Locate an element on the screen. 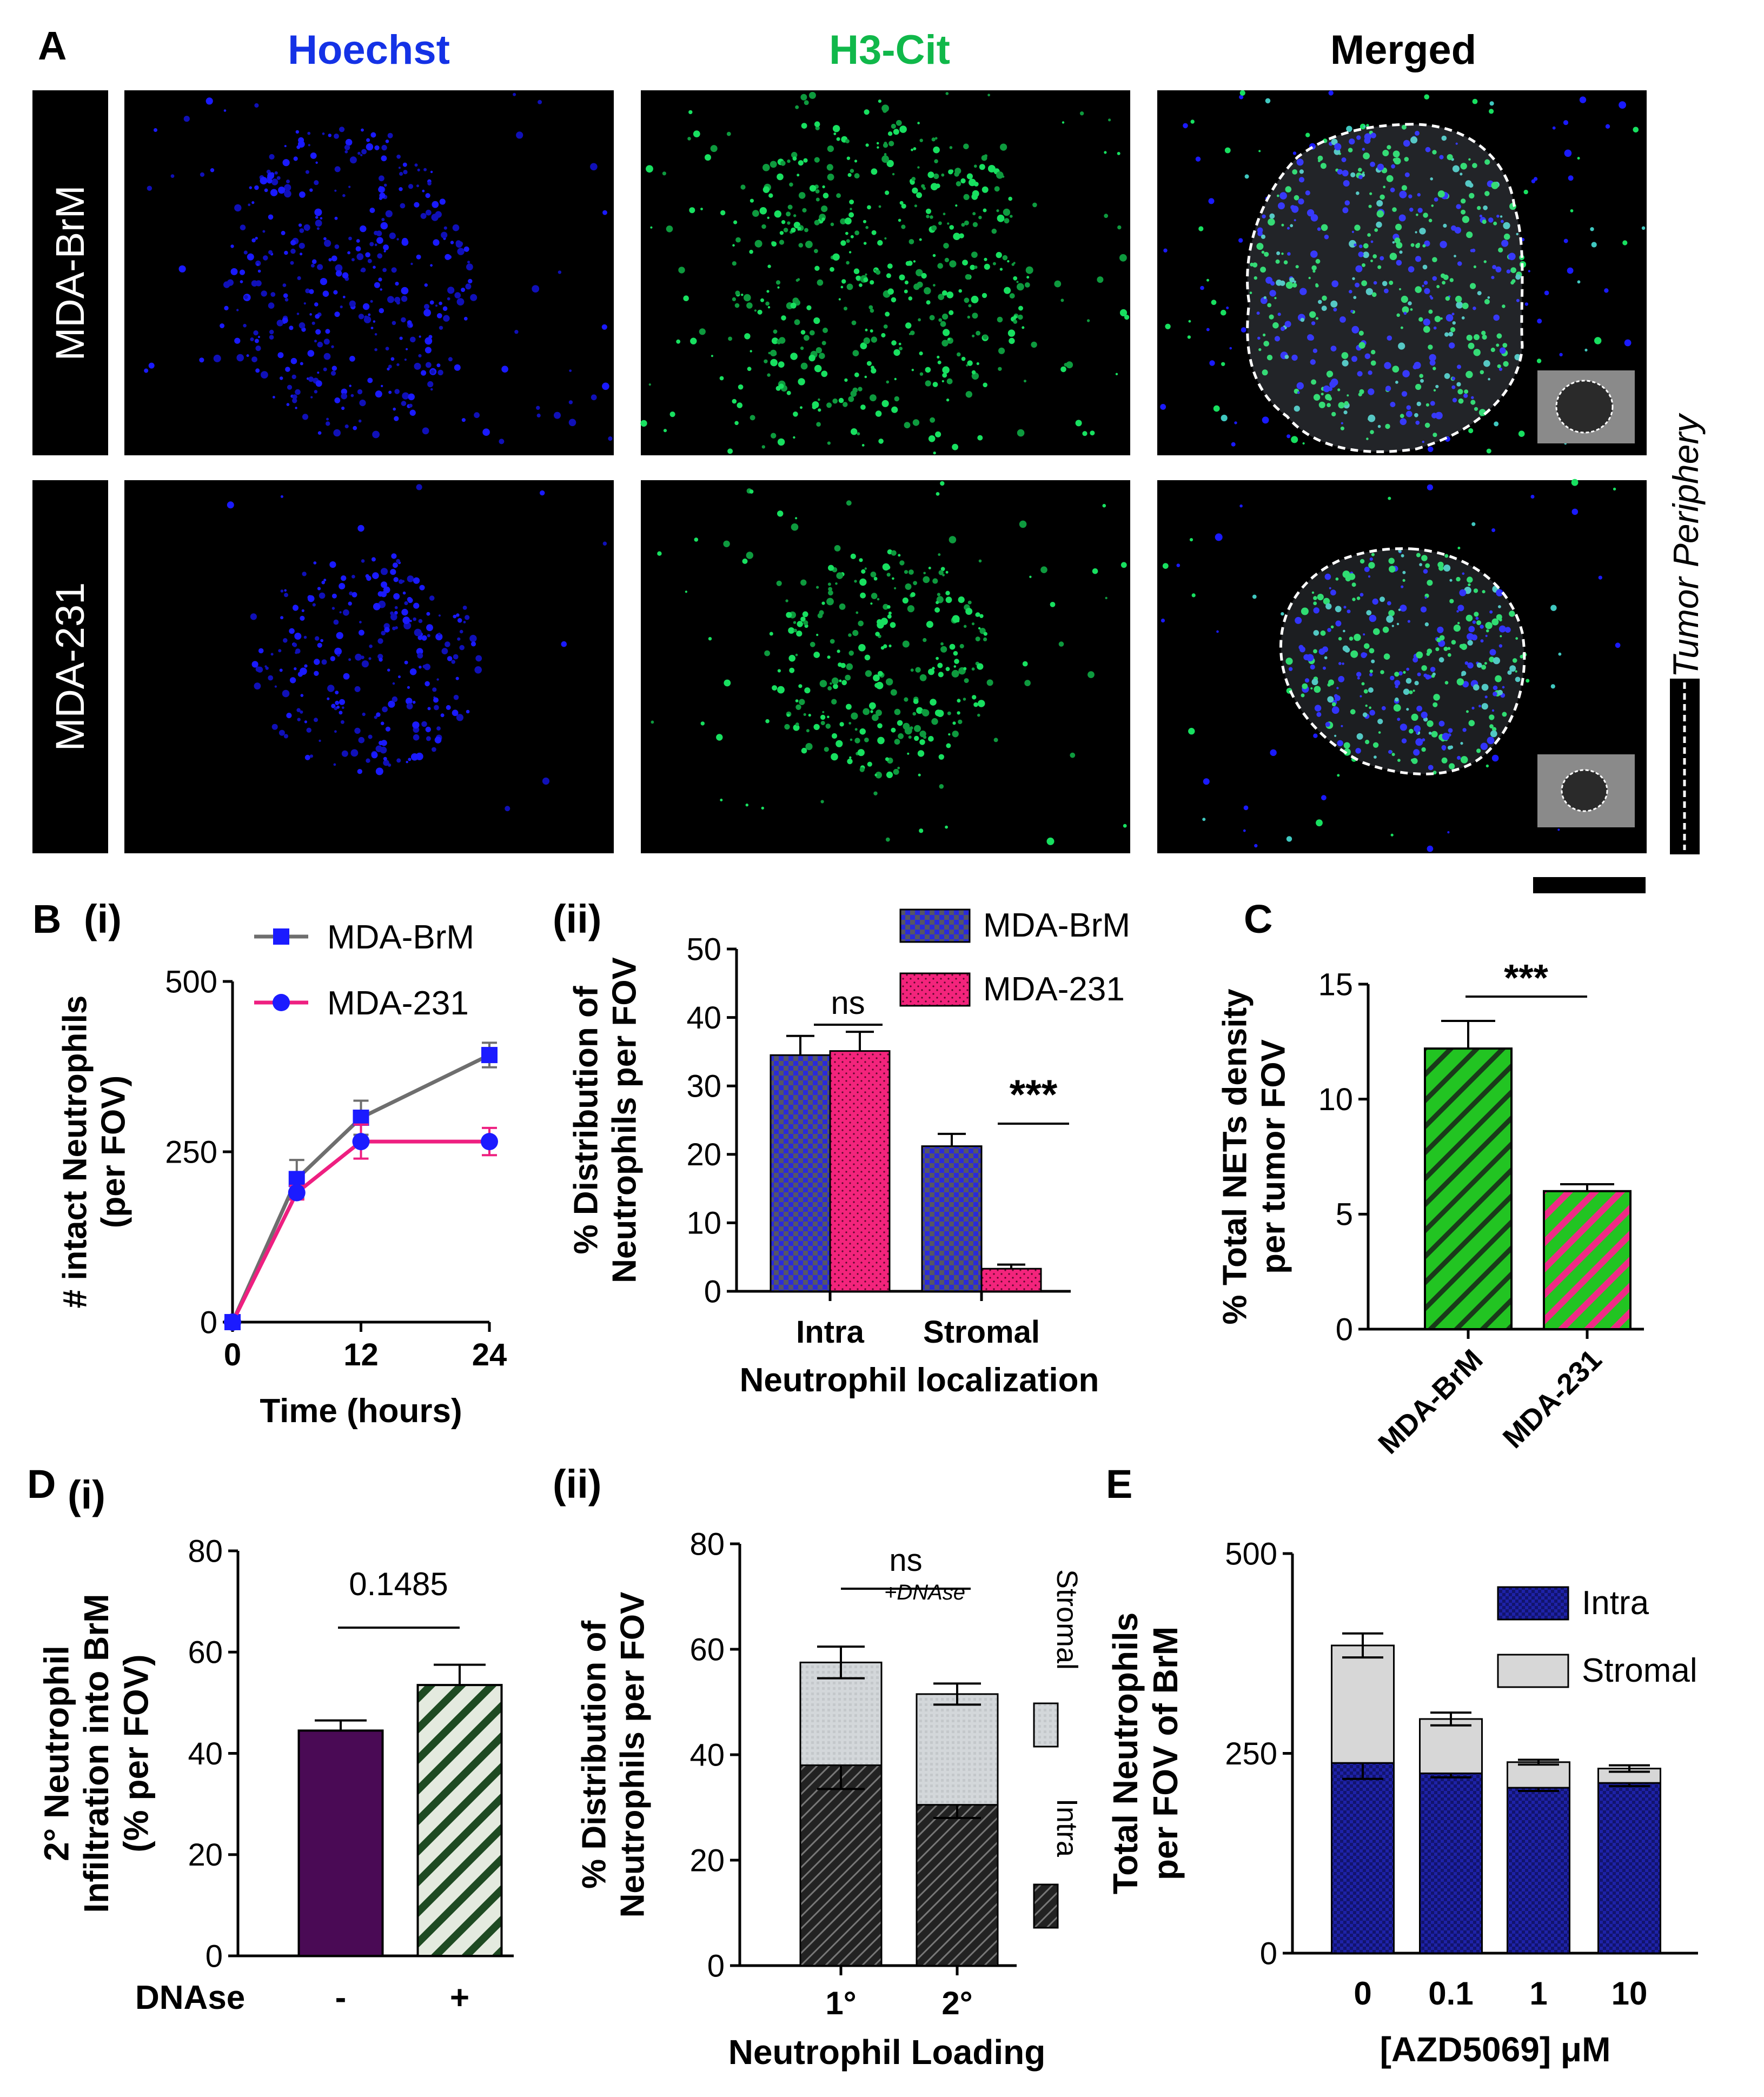  inset-thumbnail-brm is located at coordinates (1586, 406).